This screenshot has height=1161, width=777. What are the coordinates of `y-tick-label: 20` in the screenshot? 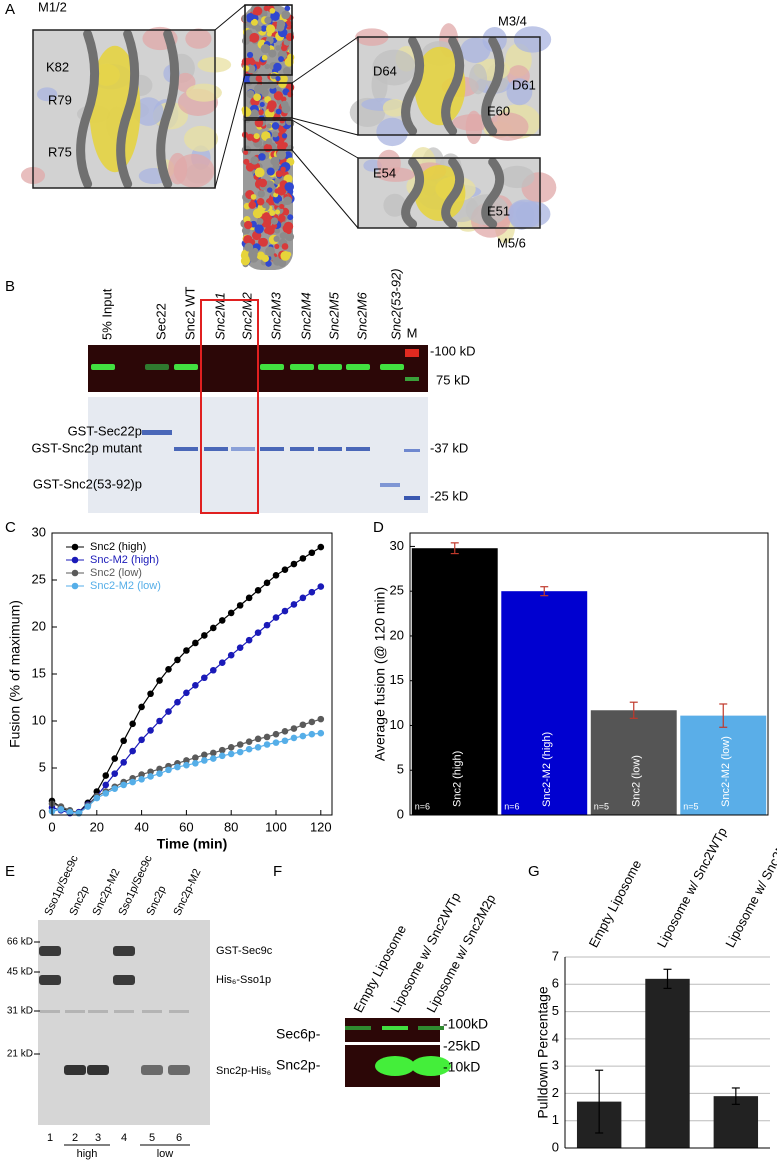 It's located at (39, 625).